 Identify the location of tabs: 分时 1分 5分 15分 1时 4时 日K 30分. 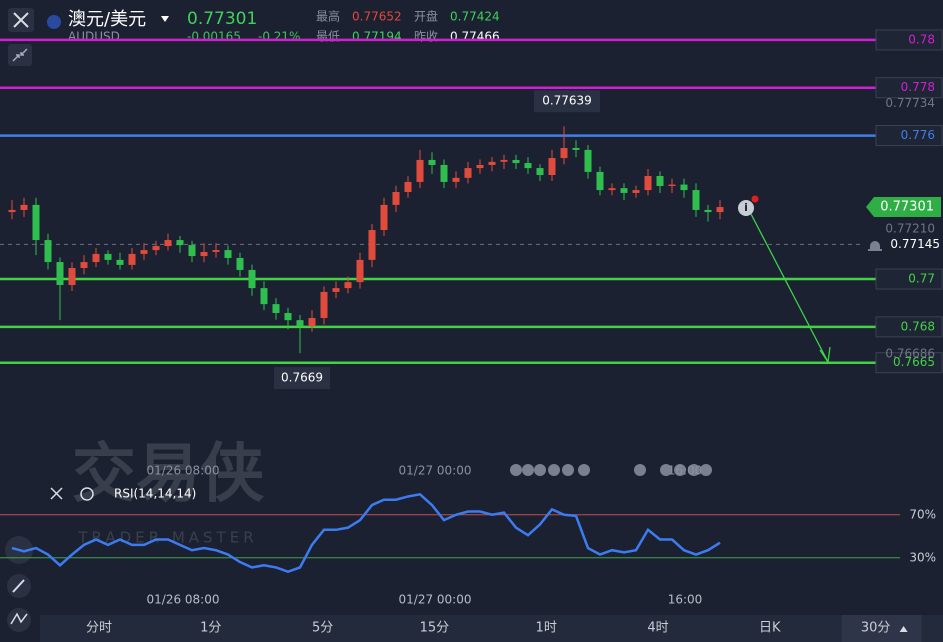
(504, 628).